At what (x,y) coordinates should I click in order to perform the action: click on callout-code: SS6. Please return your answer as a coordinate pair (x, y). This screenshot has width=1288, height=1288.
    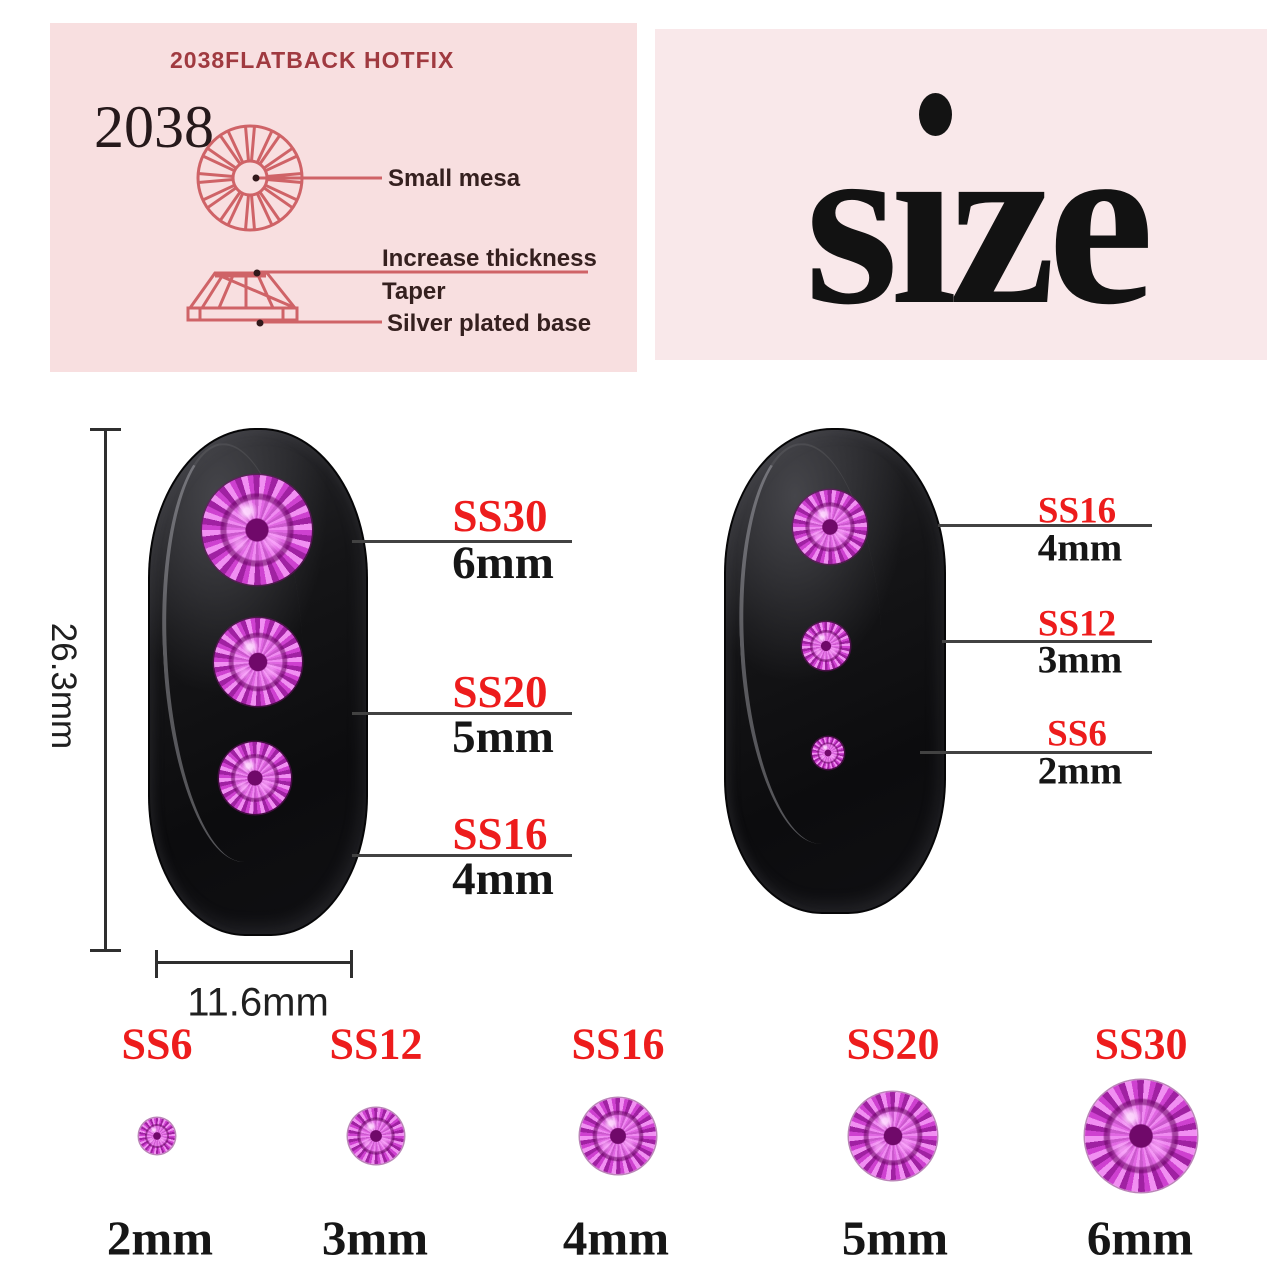
    Looking at the image, I should click on (1077, 734).